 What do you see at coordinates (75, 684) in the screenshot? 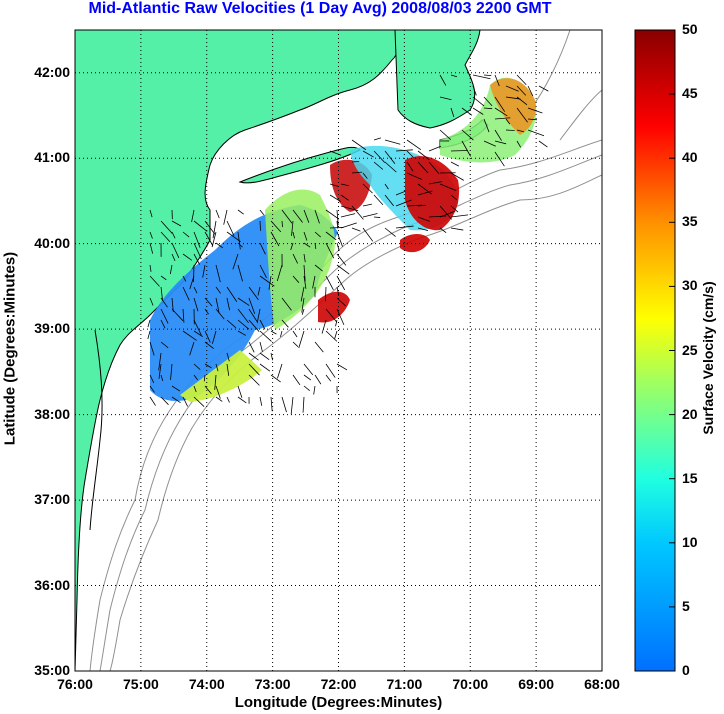
I see `x-tick-label: 76:00` at bounding box center [75, 684].